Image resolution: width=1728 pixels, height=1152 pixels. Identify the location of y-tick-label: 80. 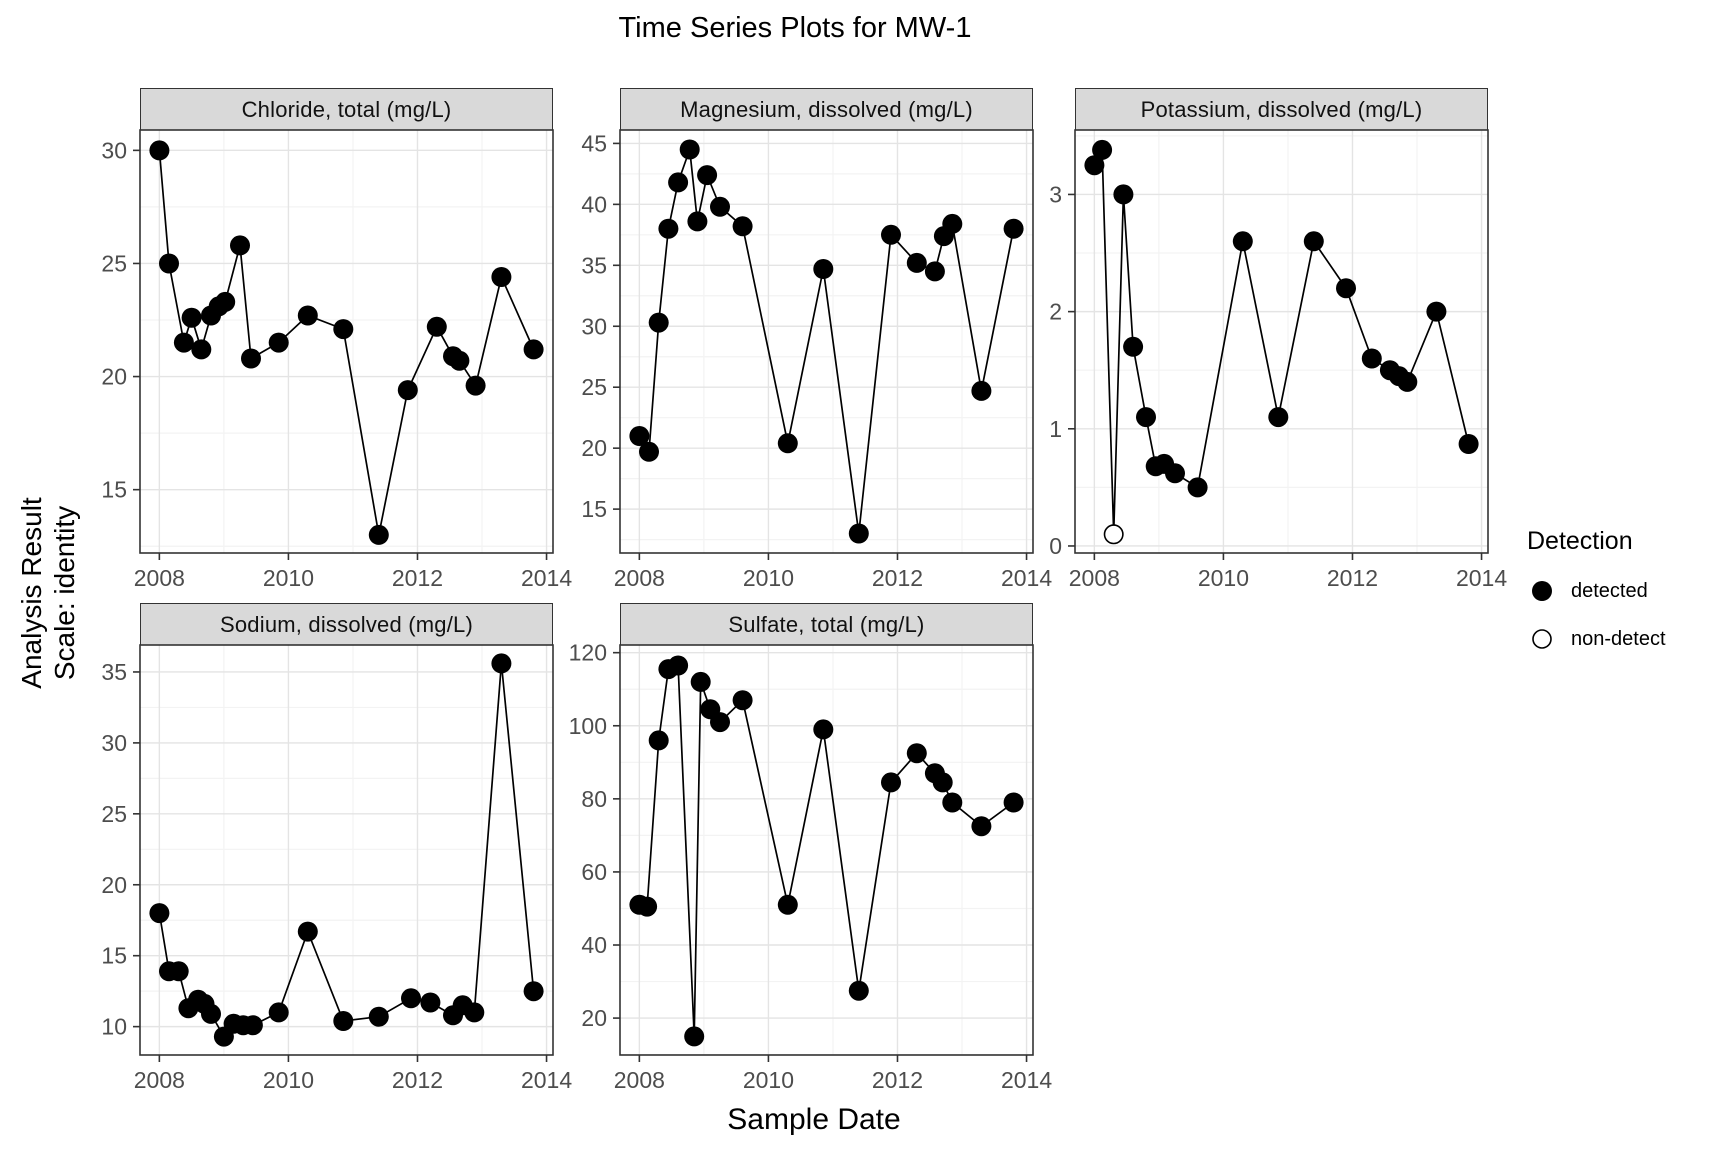
(594, 799).